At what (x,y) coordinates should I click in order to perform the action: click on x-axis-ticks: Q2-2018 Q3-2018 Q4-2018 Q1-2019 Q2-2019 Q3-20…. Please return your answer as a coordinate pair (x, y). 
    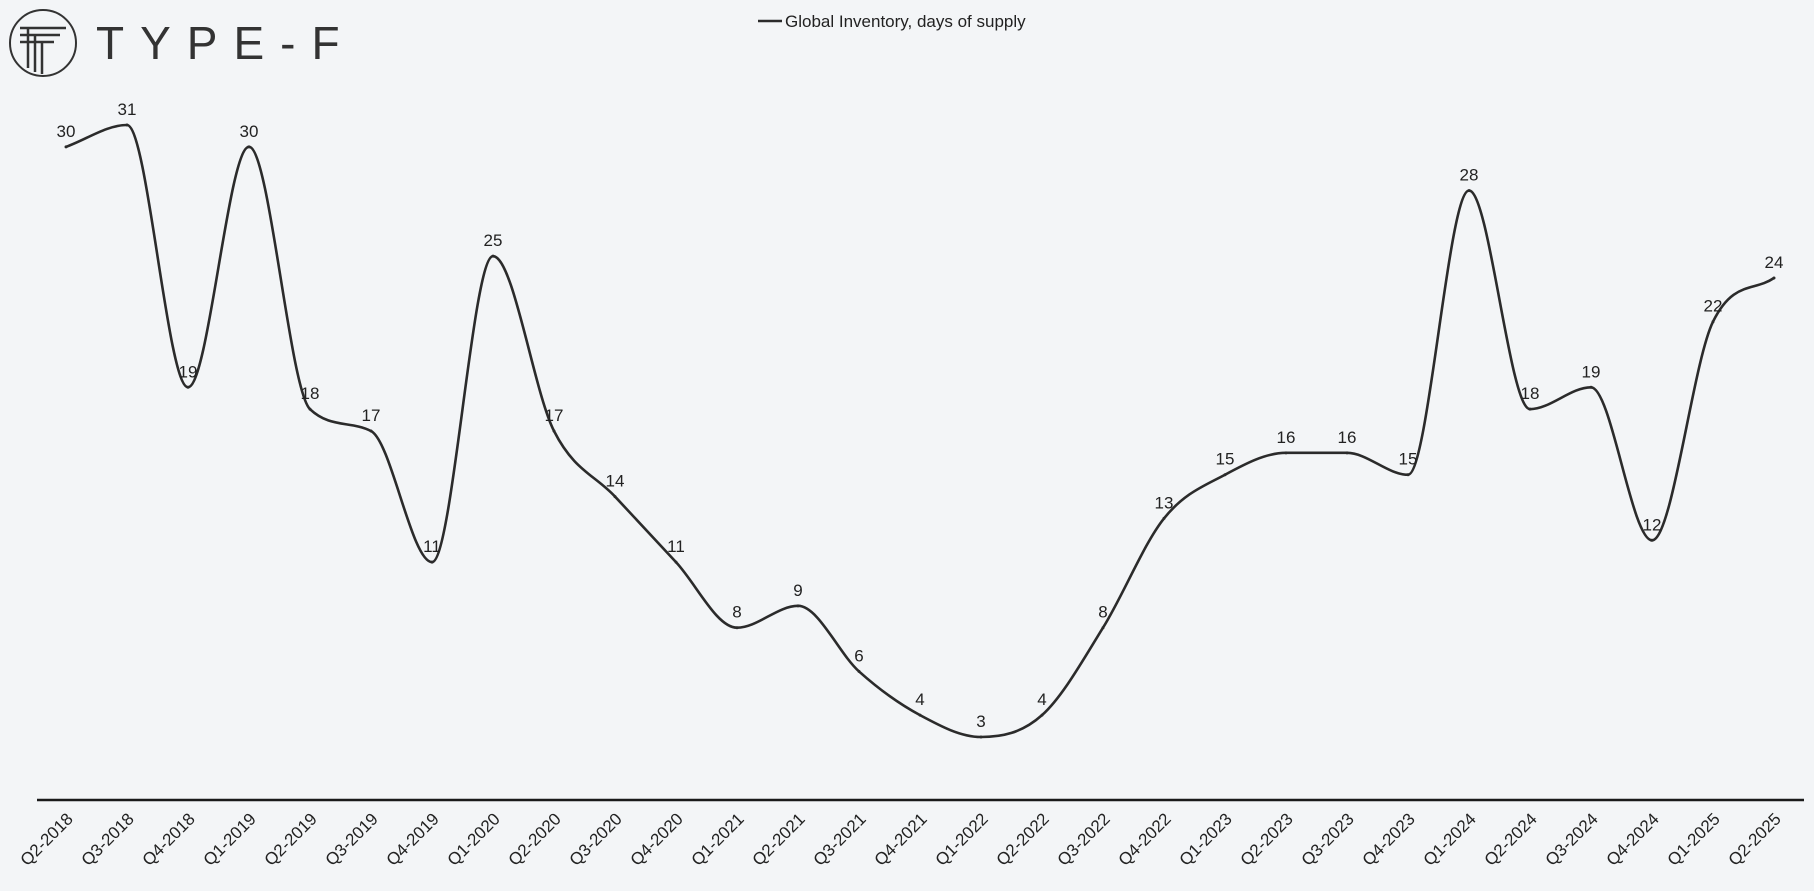
    Looking at the image, I should click on (901, 839).